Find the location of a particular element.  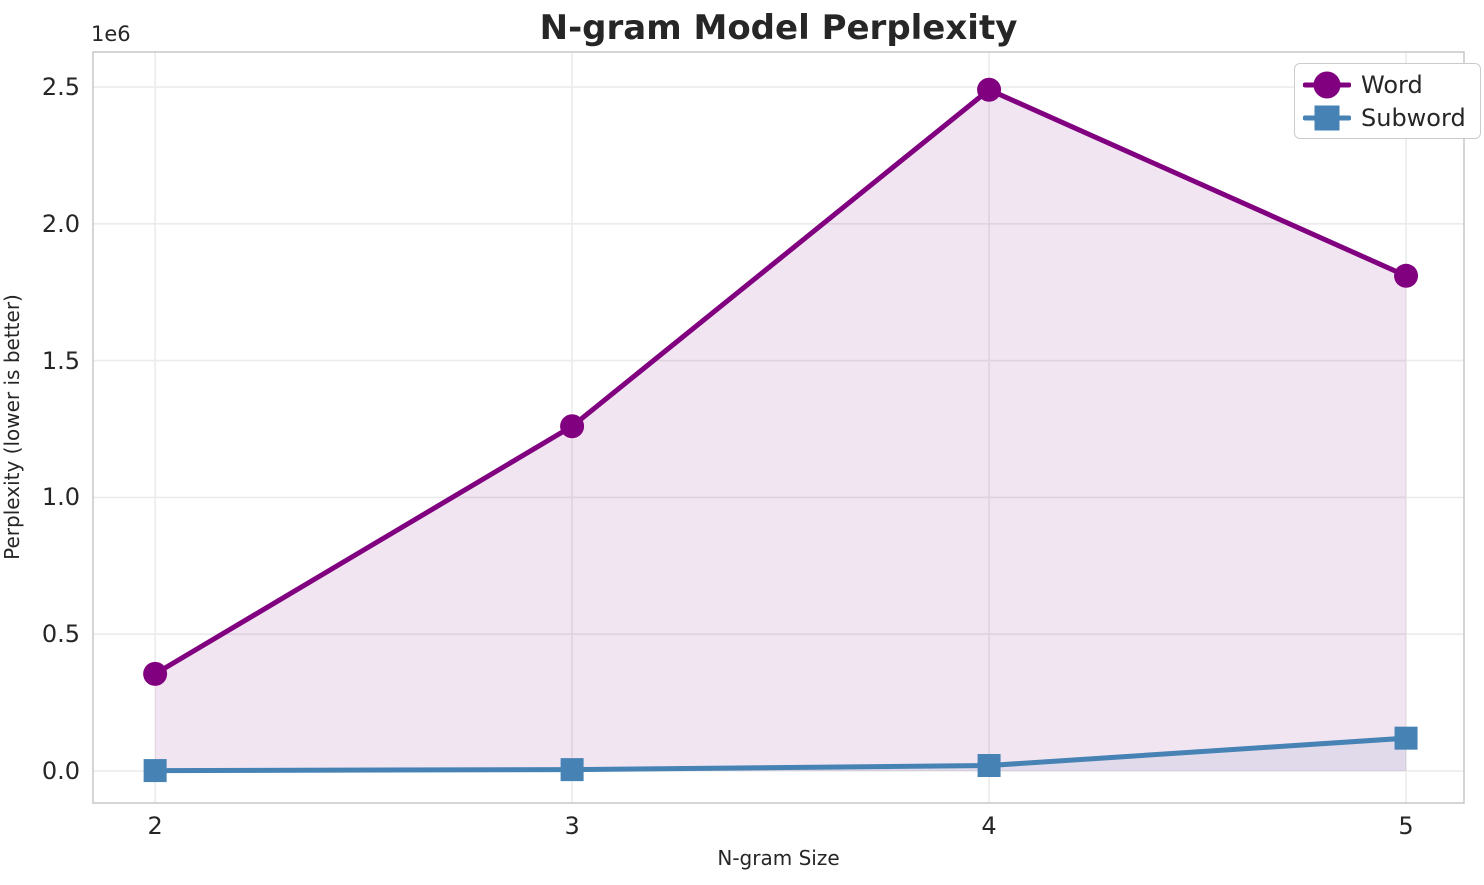

y-tick-label: 2.5 is located at coordinates (60, 87).